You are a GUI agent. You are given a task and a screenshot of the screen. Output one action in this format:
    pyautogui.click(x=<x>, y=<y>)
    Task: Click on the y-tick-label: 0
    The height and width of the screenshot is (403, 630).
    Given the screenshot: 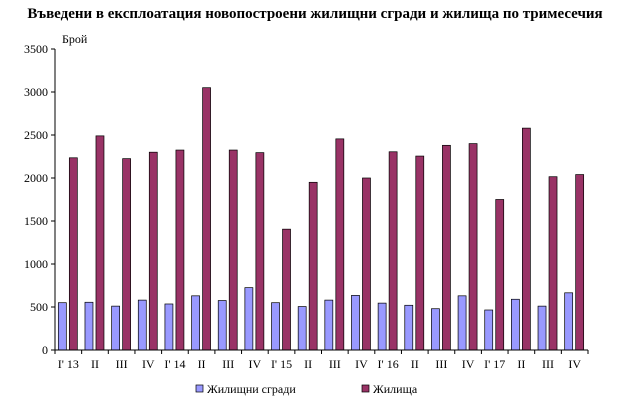 What is the action you would take?
    pyautogui.click(x=45, y=350)
    